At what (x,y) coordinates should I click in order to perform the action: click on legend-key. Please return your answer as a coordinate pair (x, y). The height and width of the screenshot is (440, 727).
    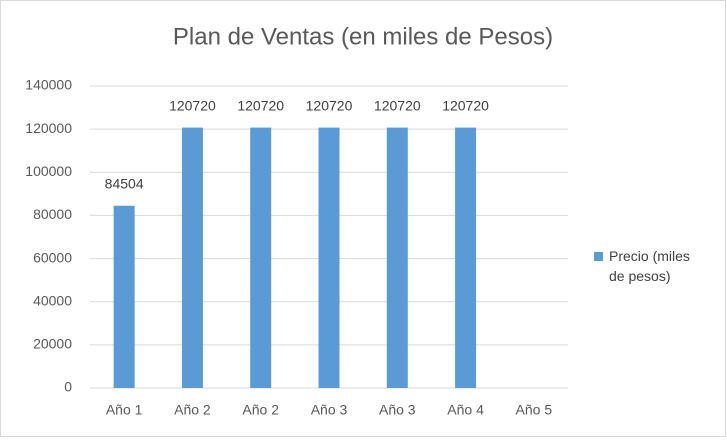
    Looking at the image, I should click on (598, 256).